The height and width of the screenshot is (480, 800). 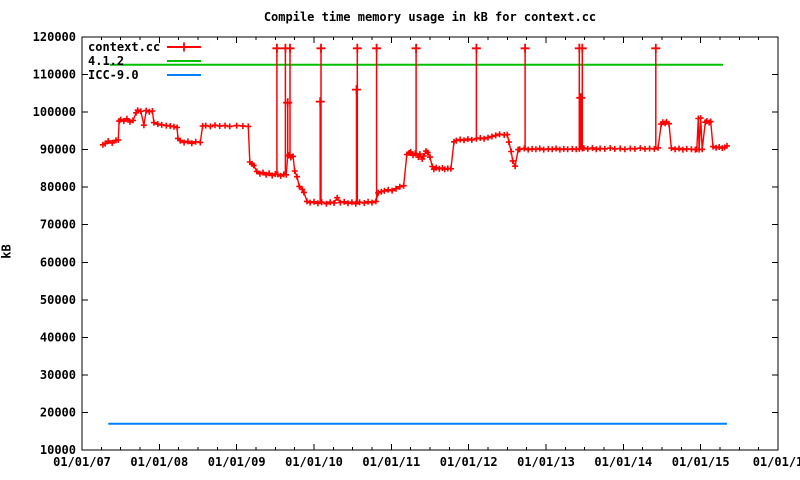 I want to click on y-tick-label: 120000, so click(x=54, y=37).